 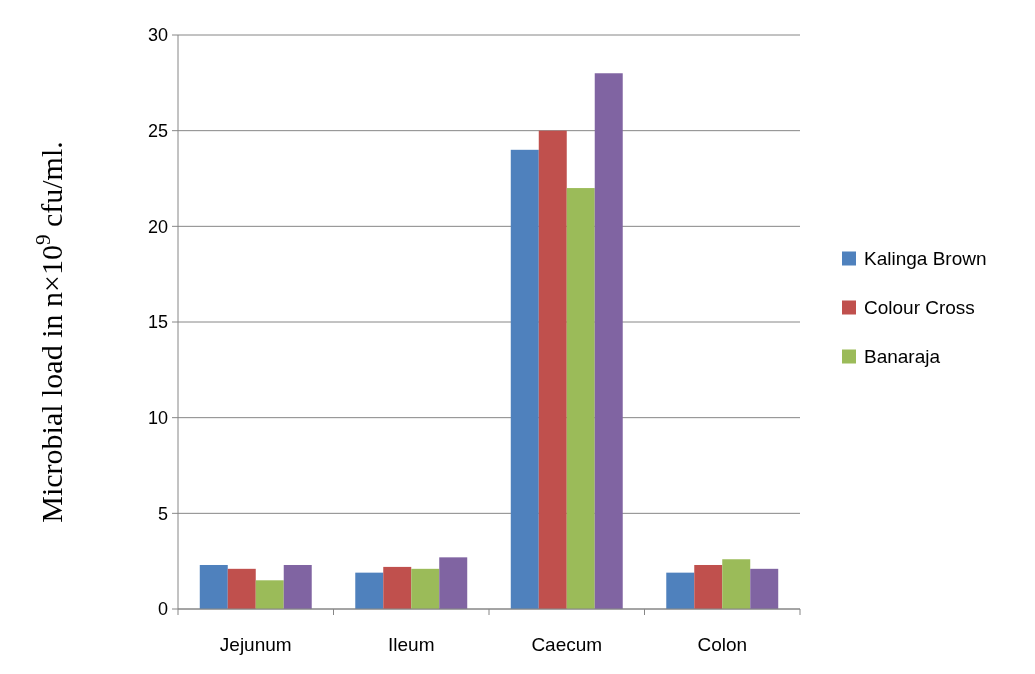 I want to click on x-tick-label: Caecum, so click(x=567, y=644).